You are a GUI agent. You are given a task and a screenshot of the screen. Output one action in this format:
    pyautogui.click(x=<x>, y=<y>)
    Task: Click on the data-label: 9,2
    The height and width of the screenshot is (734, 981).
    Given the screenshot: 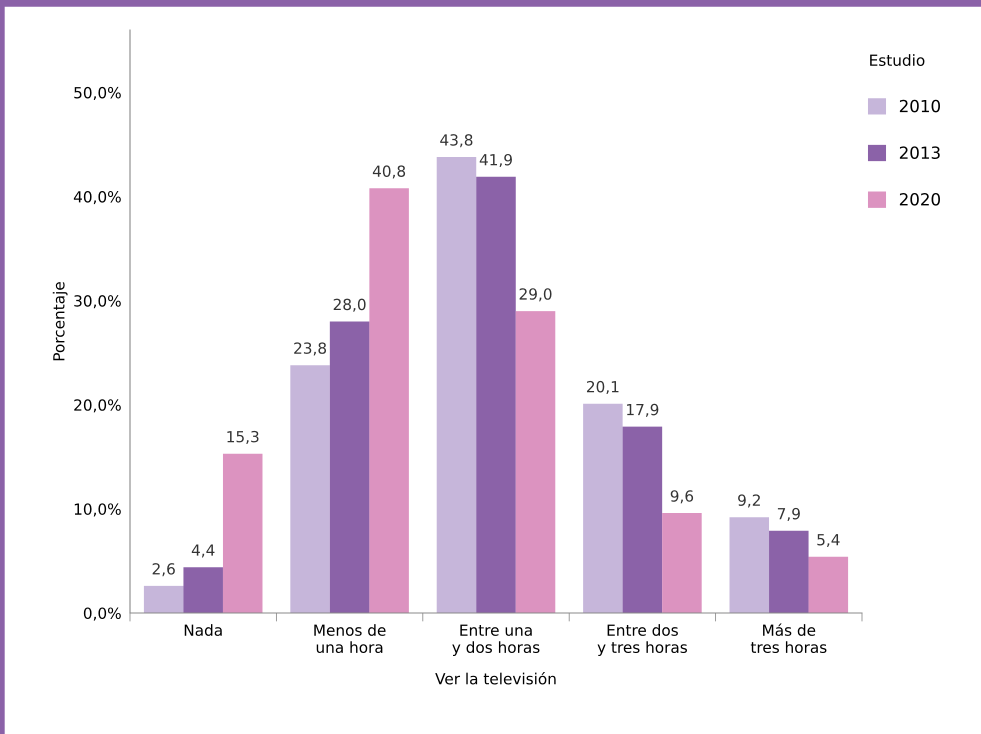 What is the action you would take?
    pyautogui.click(x=749, y=501)
    